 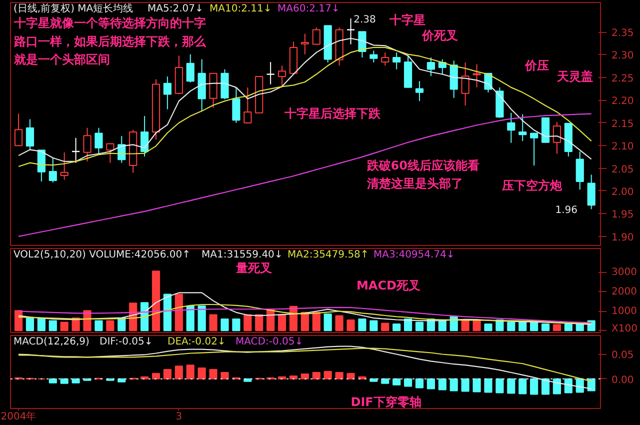 What do you see at coordinates (439, 35) in the screenshot?
I see `annotation: 价死叉` at bounding box center [439, 35].